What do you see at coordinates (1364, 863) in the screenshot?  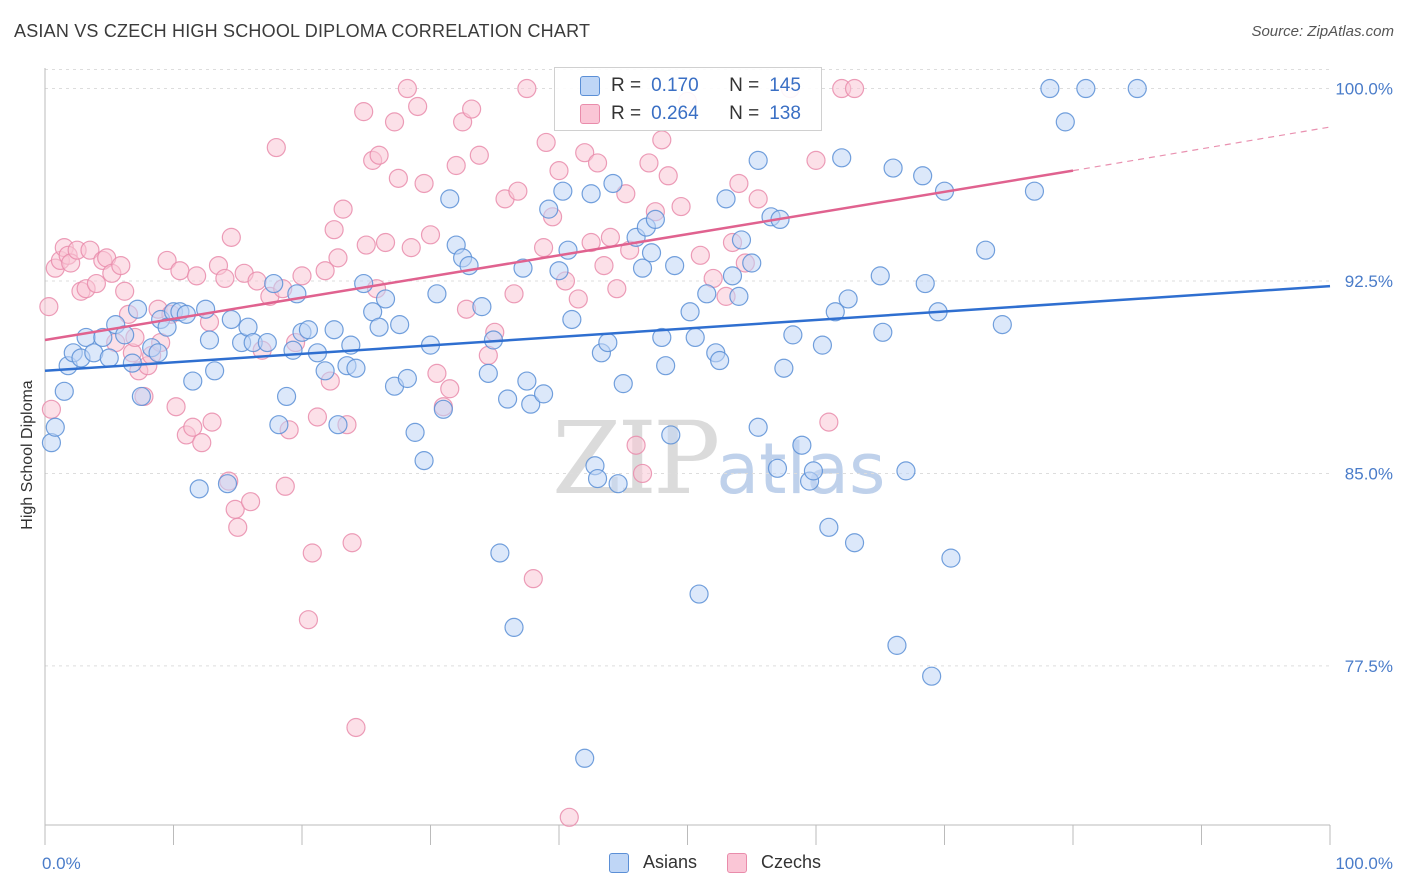 I see `x-tick-label: 100.0%` at bounding box center [1364, 863].